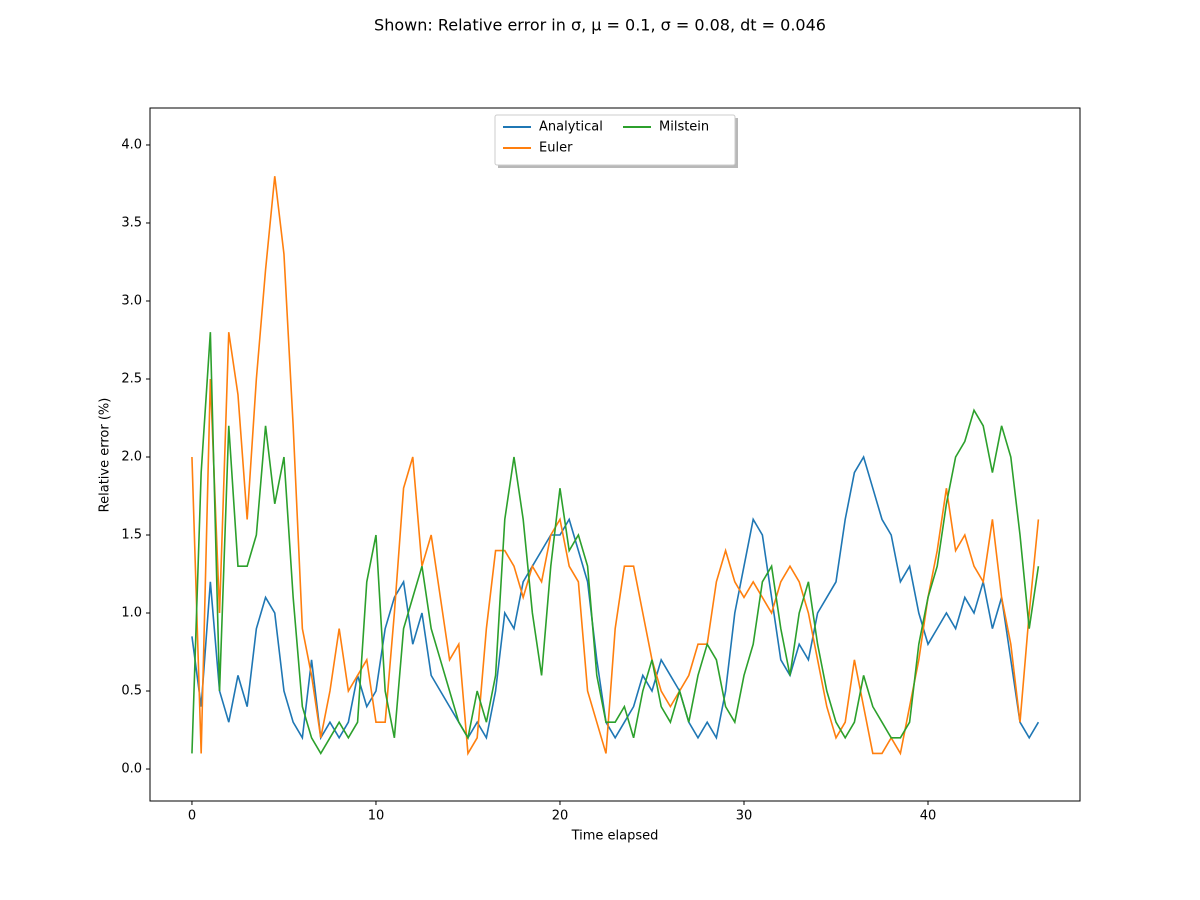  Describe the element at coordinates (131, 378) in the screenshot. I see `y-tick-label: 2.5` at that location.